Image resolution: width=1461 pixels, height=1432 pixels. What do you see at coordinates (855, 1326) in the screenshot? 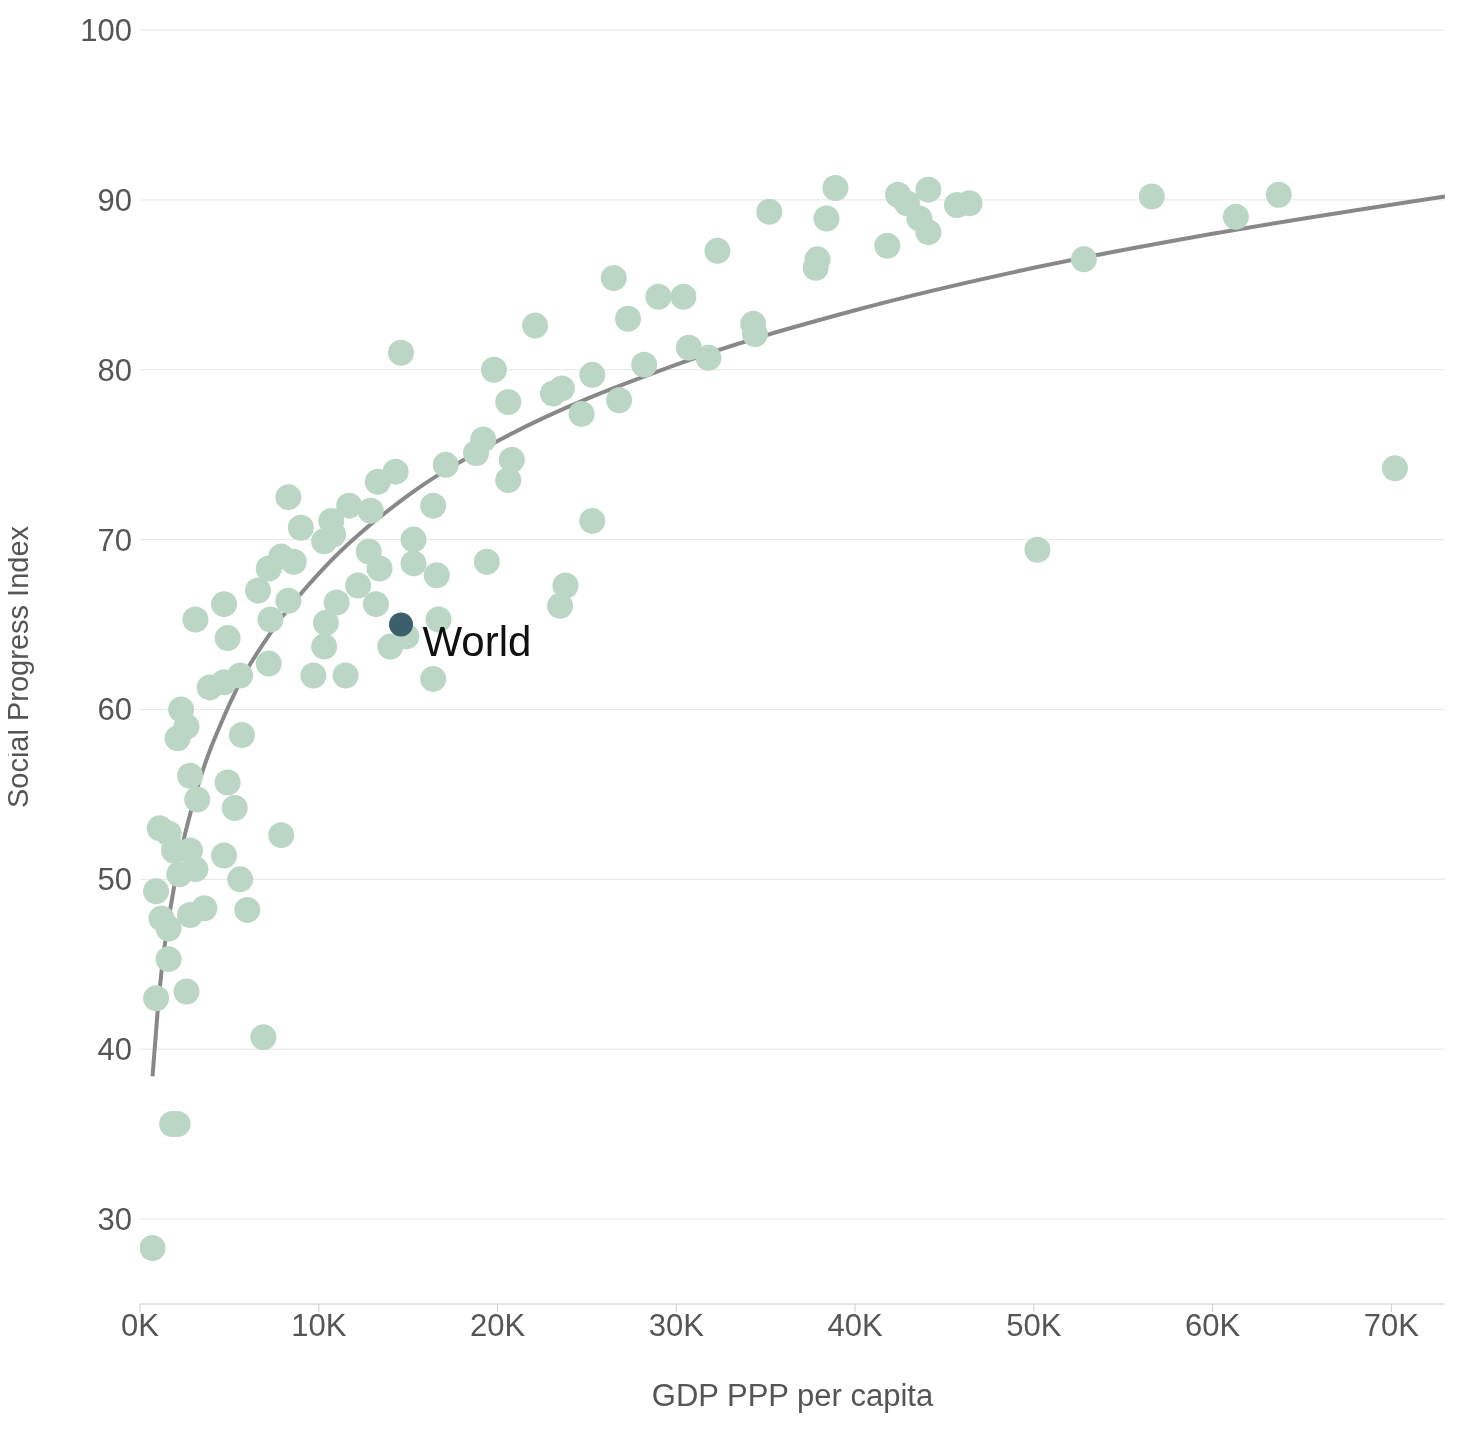
I see `x-tick-label: 40K` at bounding box center [855, 1326].